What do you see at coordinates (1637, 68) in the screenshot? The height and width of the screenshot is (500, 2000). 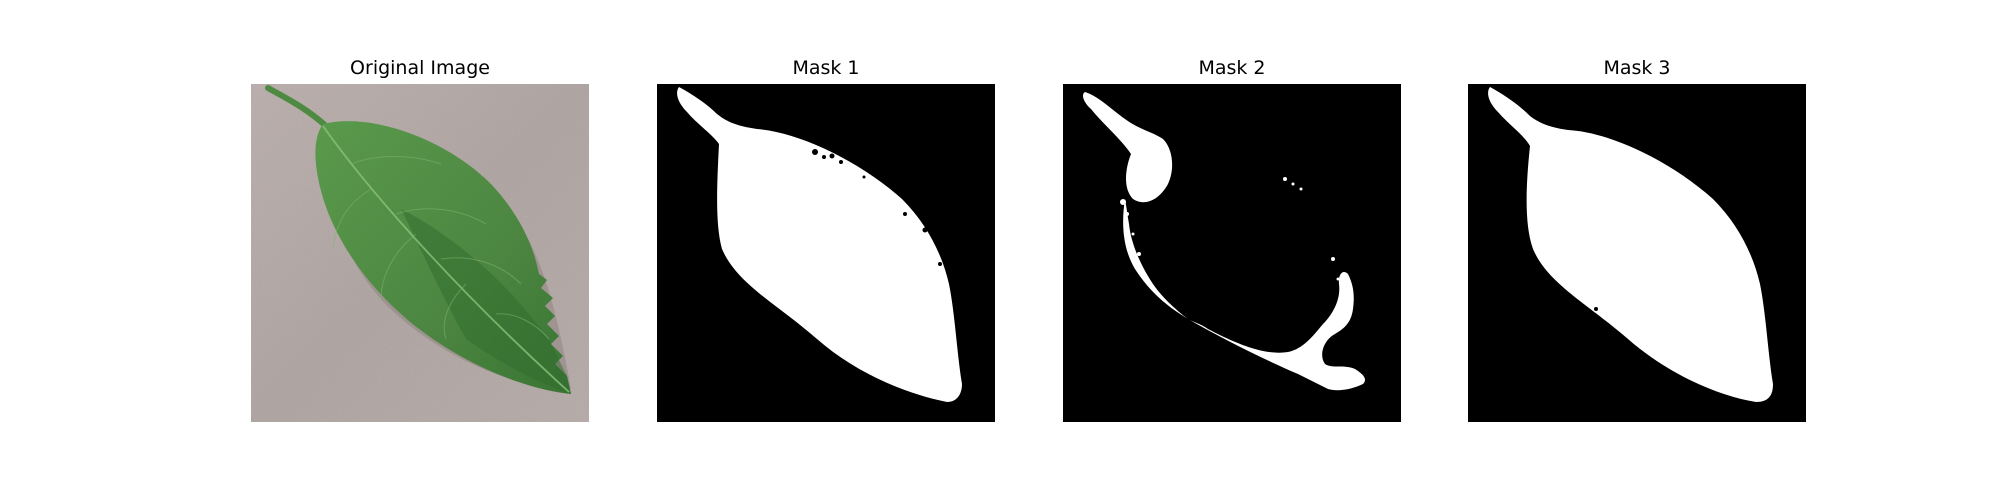 I see `mask-3-title: Mask 3` at bounding box center [1637, 68].